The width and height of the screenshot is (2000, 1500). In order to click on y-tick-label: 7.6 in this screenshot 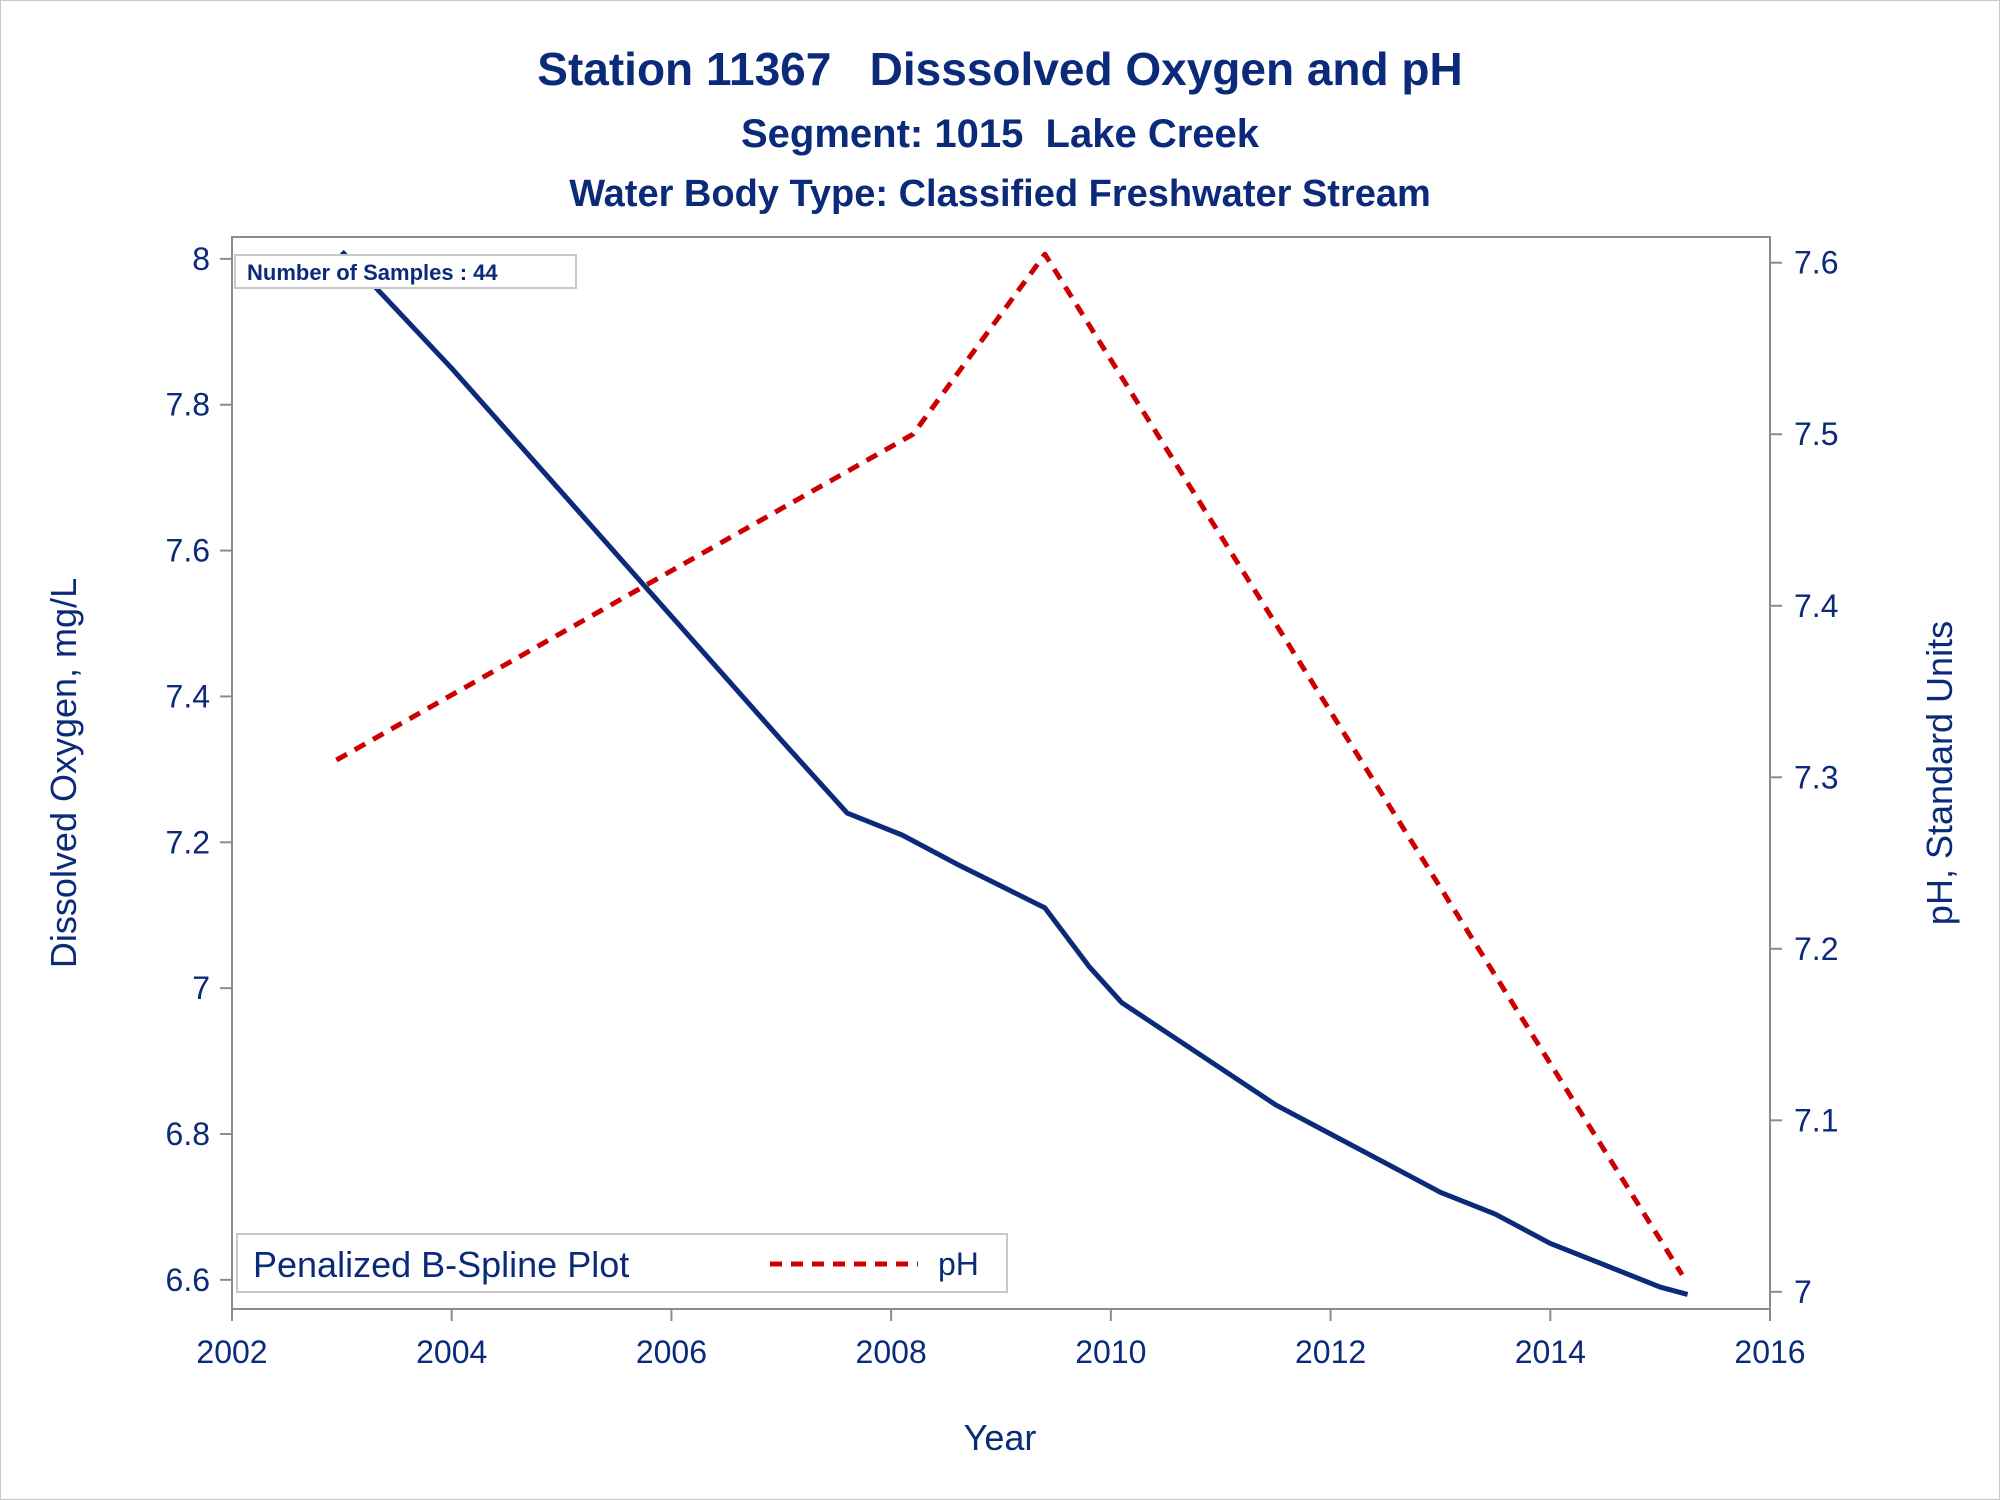, I will do `click(188, 551)`.